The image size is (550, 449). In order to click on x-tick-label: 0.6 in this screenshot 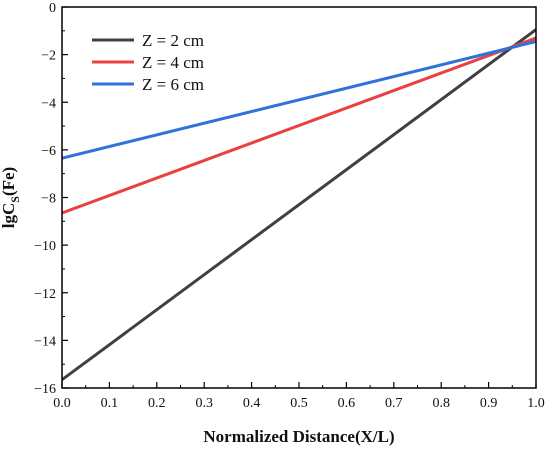, I will do `click(347, 403)`.